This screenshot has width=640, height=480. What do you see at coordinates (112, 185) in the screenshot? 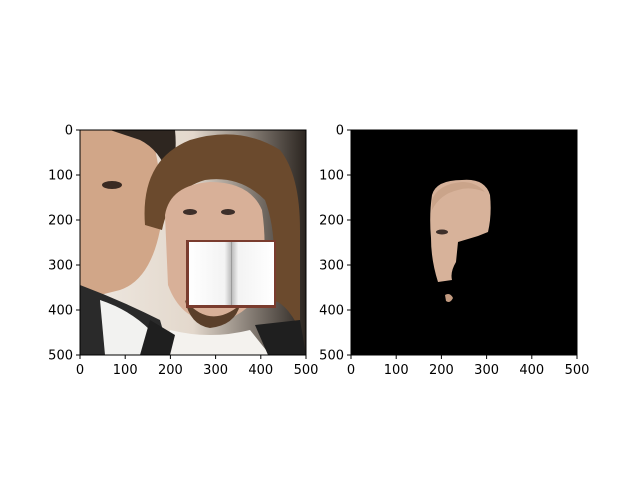
I see `left-person-eye` at bounding box center [112, 185].